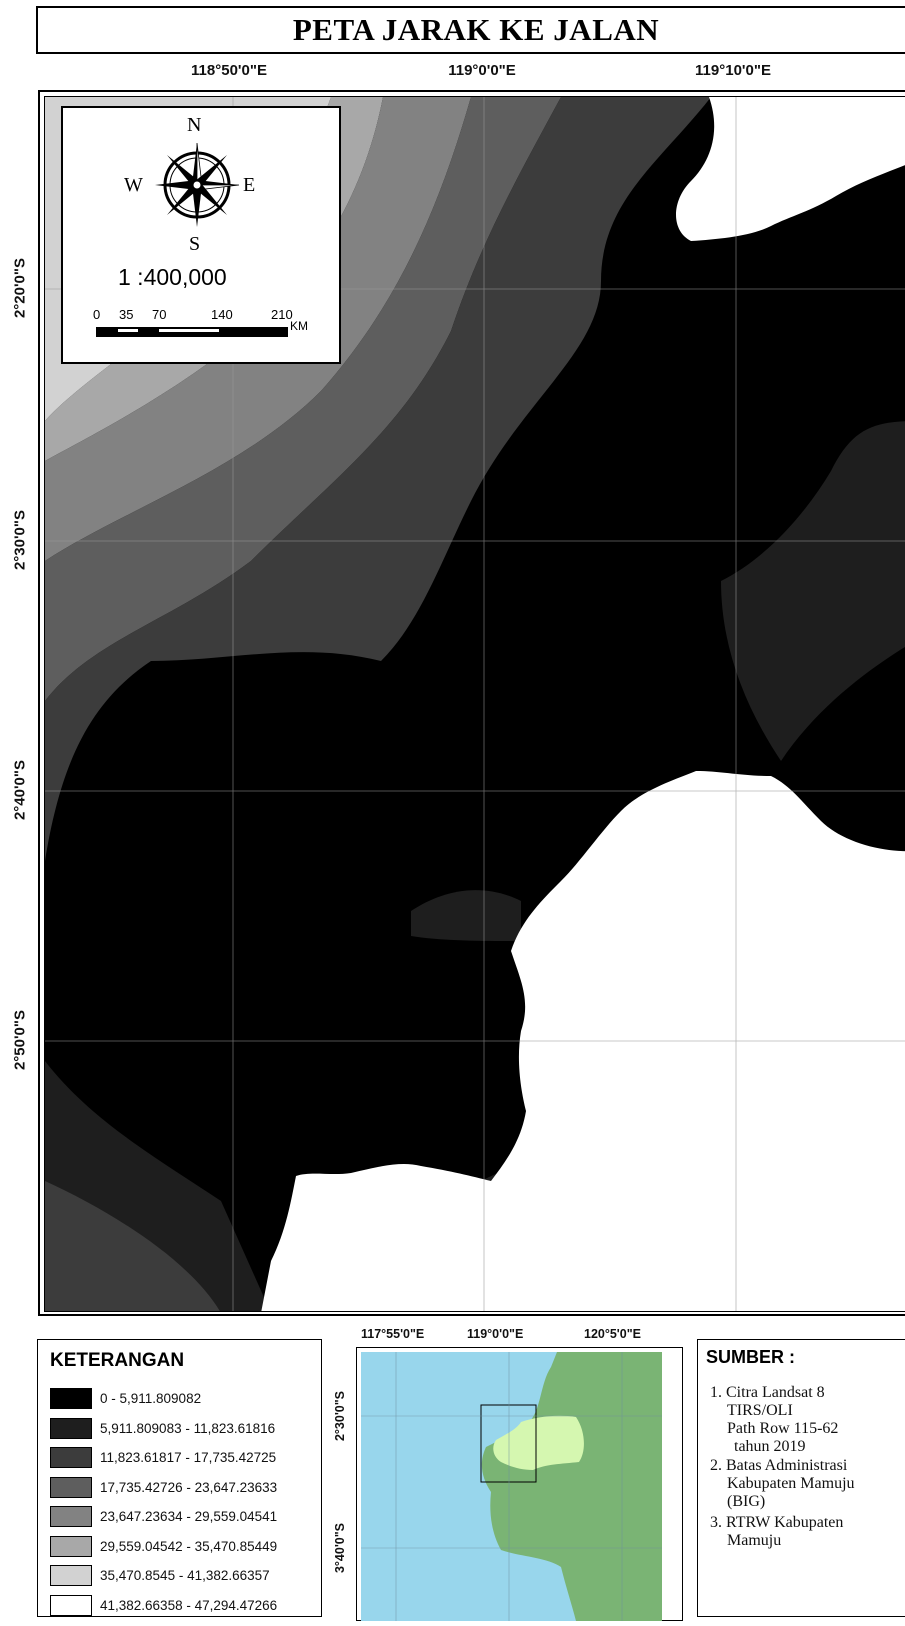  What do you see at coordinates (790, 169) in the screenshot?
I see `sea-area-north` at bounding box center [790, 169].